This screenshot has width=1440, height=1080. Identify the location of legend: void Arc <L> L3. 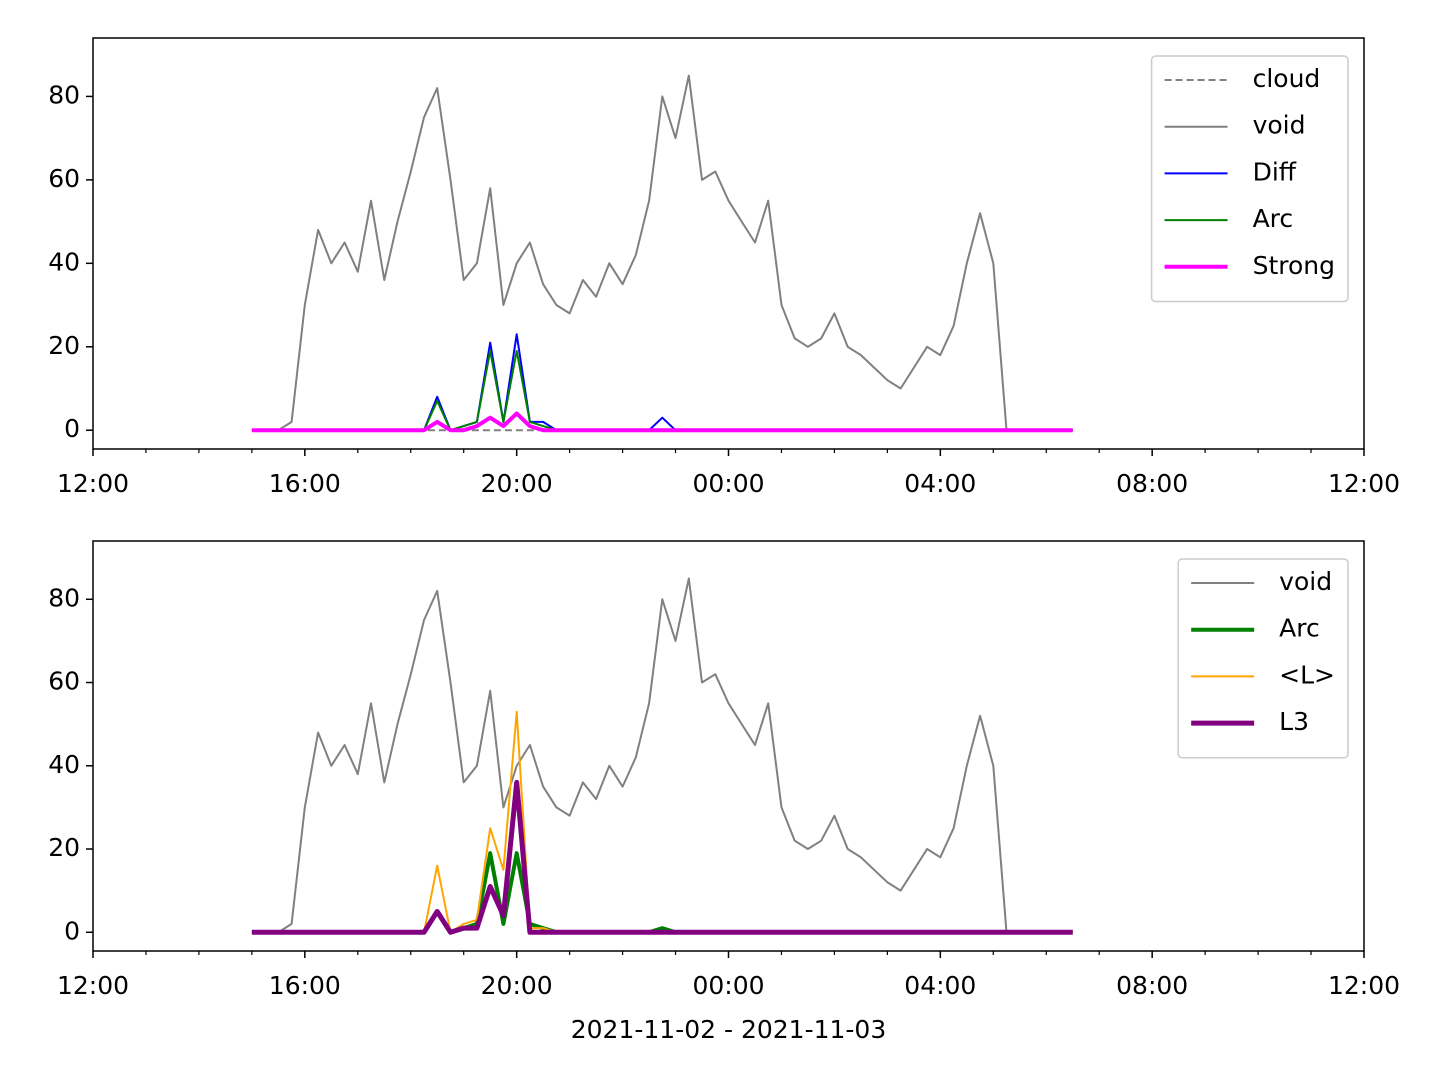
(1263, 658).